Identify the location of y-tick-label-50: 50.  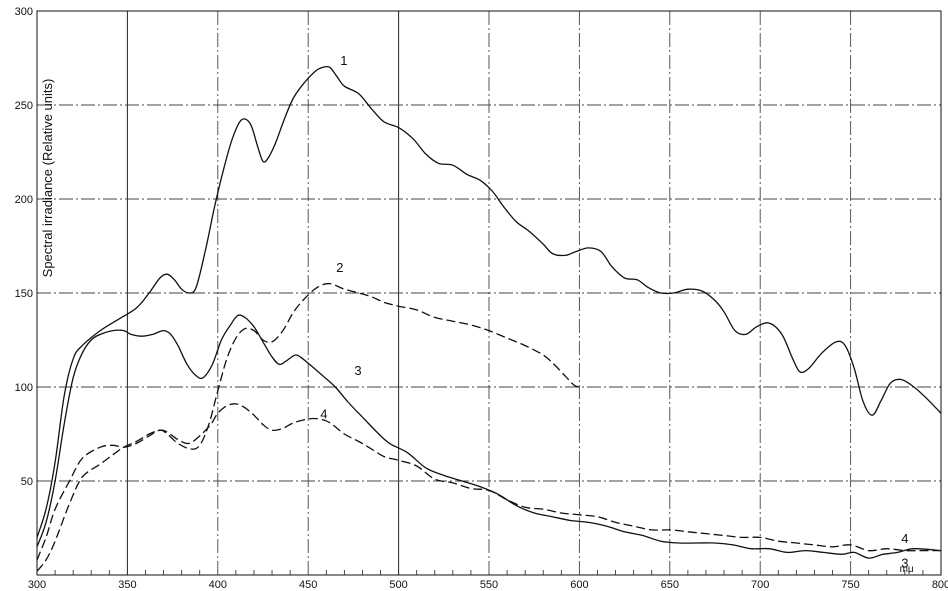
(27, 482).